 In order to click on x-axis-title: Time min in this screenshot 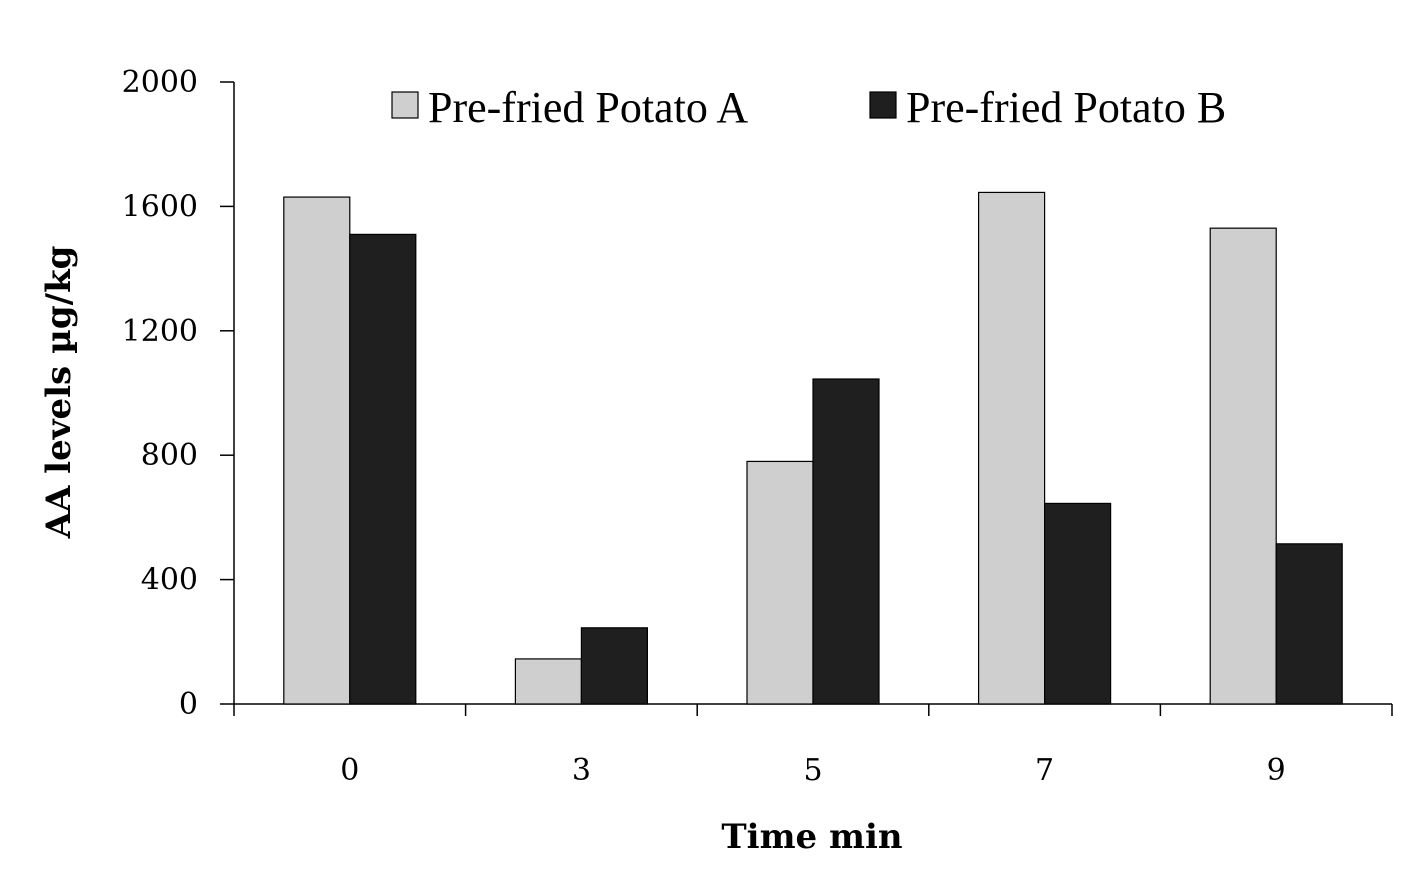, I will do `click(811, 837)`.